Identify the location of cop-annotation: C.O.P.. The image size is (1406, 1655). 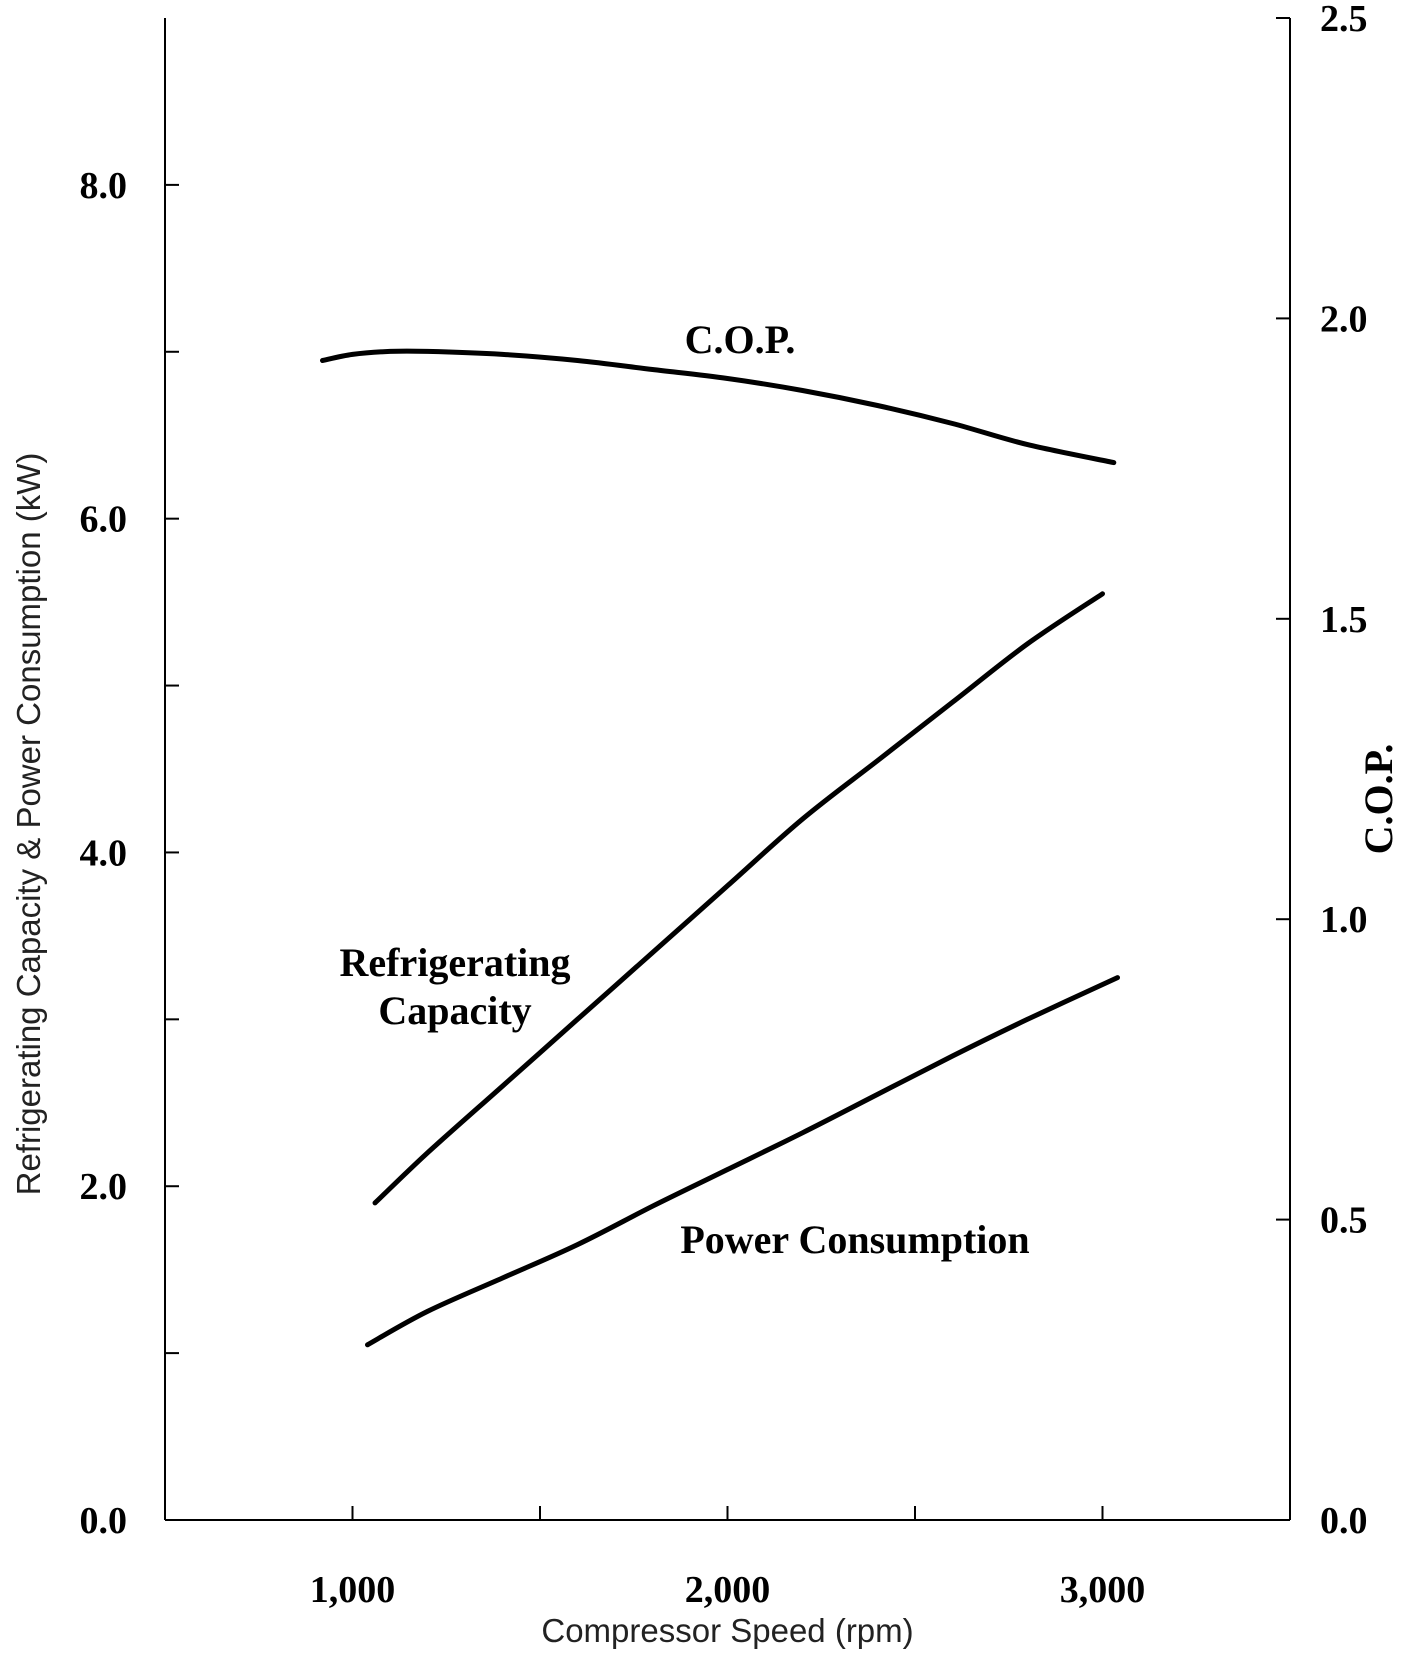
(740, 339).